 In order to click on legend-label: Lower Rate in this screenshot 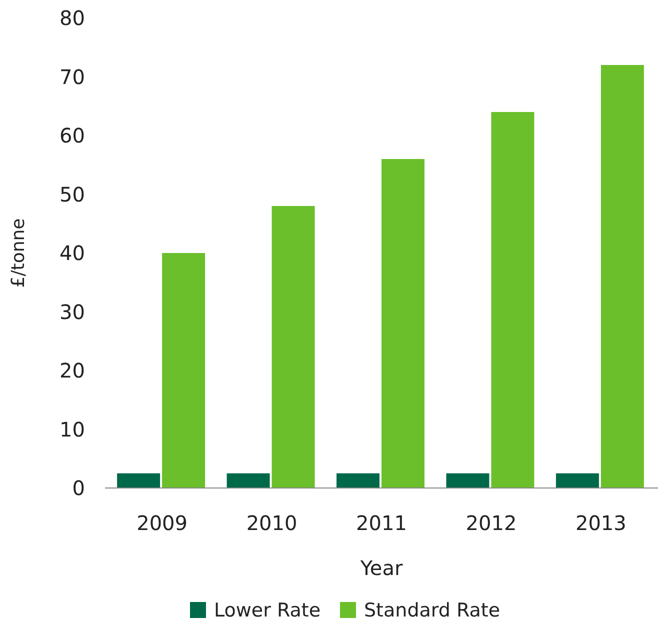, I will do `click(267, 611)`.